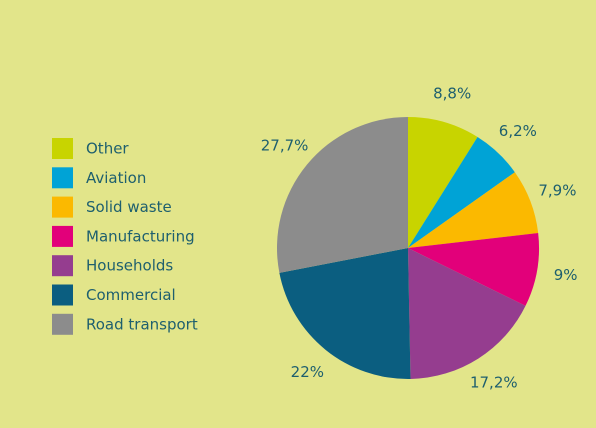 Image resolution: width=596 pixels, height=428 pixels. I want to click on legend-label: Households, so click(129, 266).